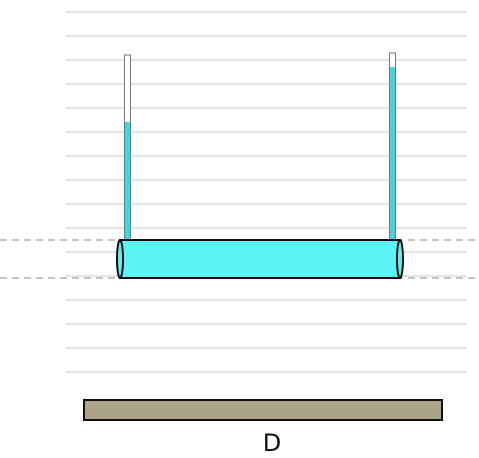 The image size is (479, 458). Describe the element at coordinates (400, 259) in the screenshot. I see `pipe-end-right` at that location.